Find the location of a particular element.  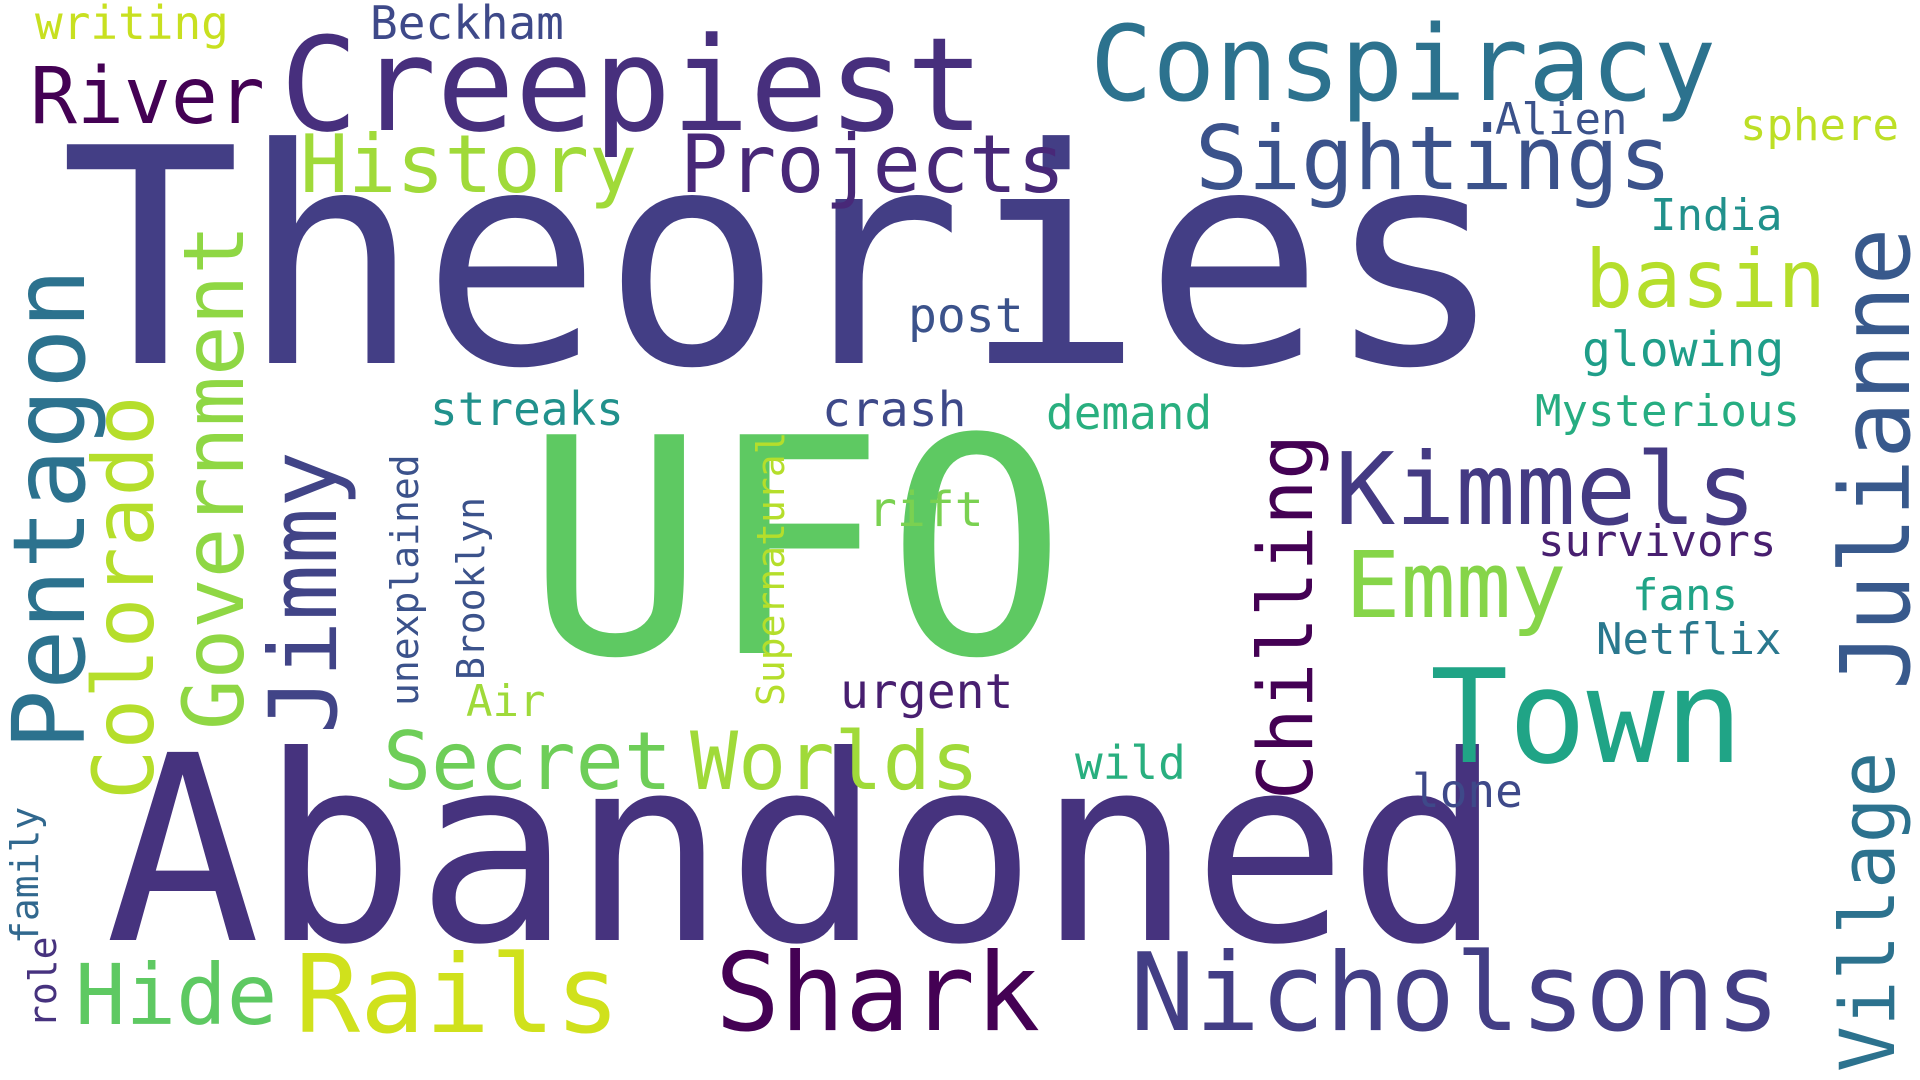

word-urgent: urgent is located at coordinates (927, 692).